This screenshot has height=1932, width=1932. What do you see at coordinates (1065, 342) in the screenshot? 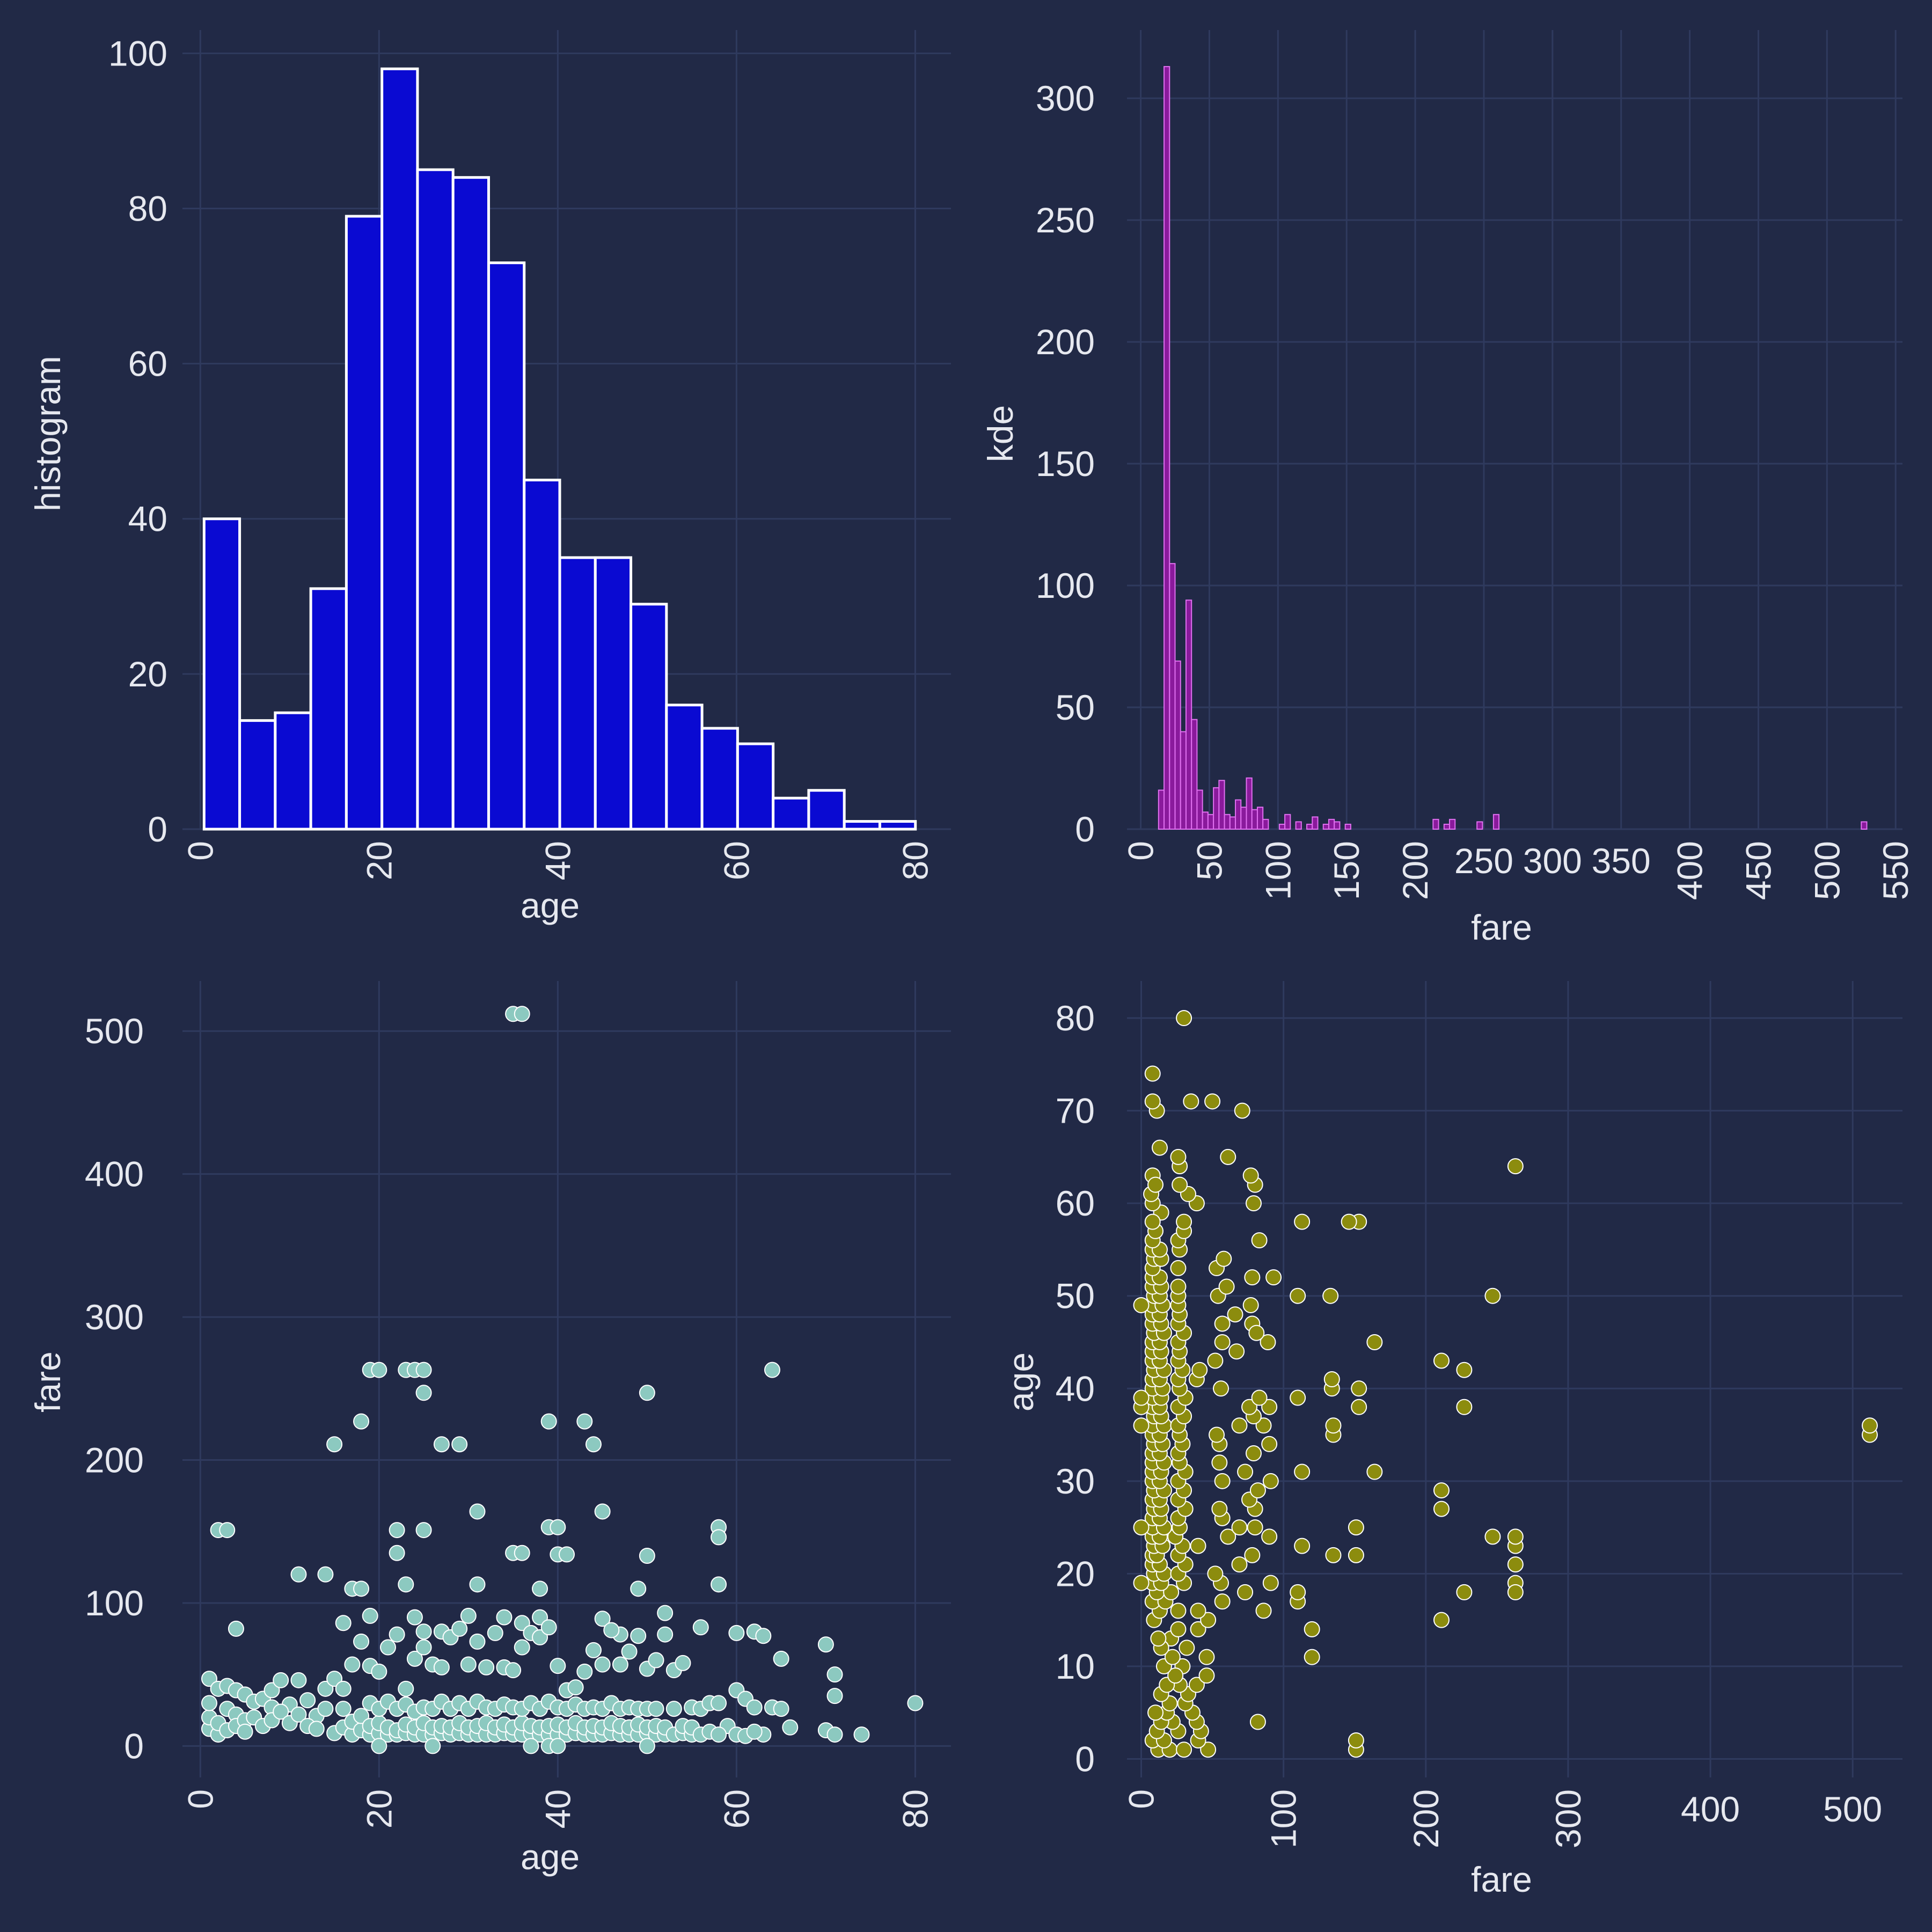
I see `y-tick-label: 200` at bounding box center [1065, 342].